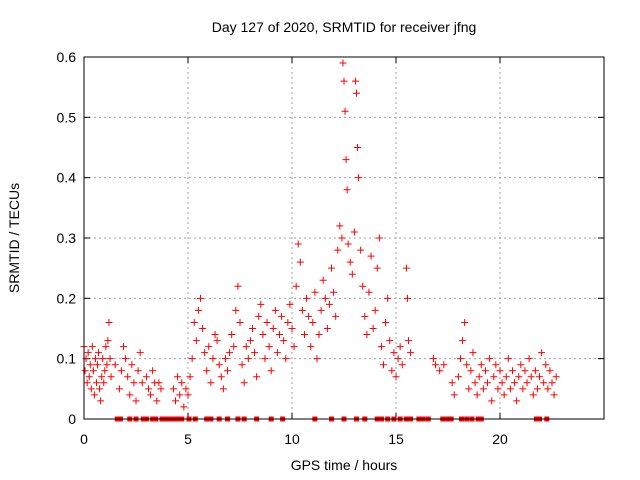 This screenshot has width=640, height=480. I want to click on x-tick-label: 0, so click(84, 439).